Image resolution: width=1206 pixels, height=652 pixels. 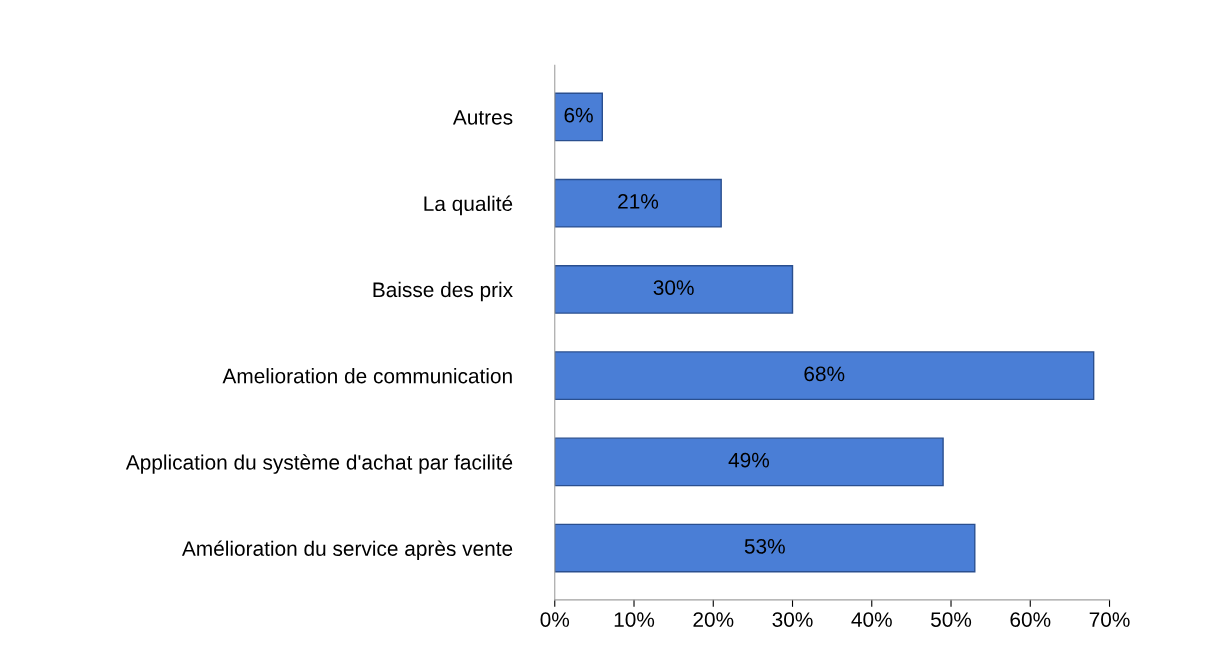 What do you see at coordinates (951, 619) in the screenshot?
I see `x-tick-label: 50%` at bounding box center [951, 619].